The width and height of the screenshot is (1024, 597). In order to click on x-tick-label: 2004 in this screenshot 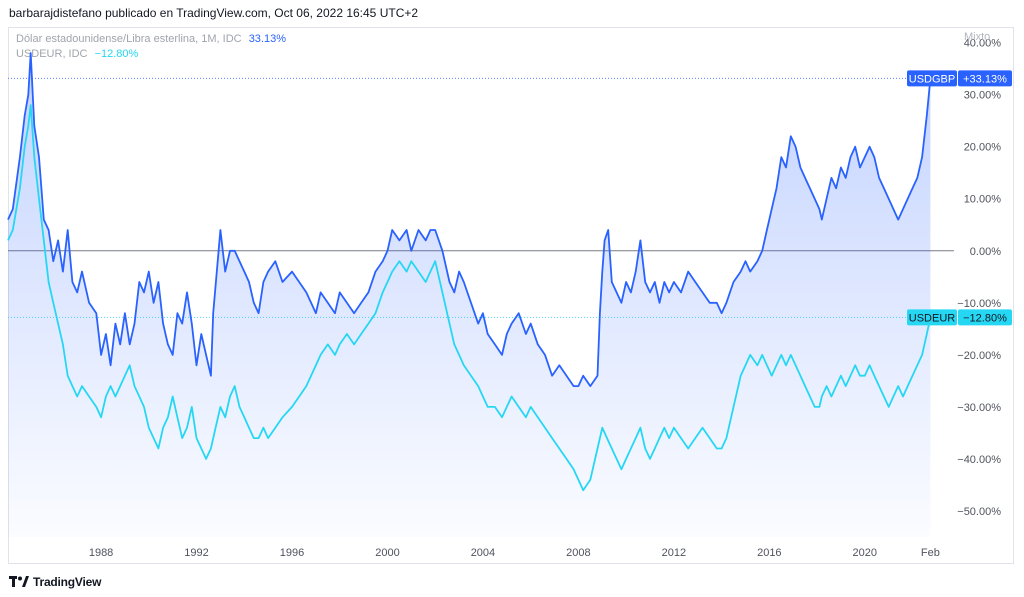, I will do `click(483, 553)`.